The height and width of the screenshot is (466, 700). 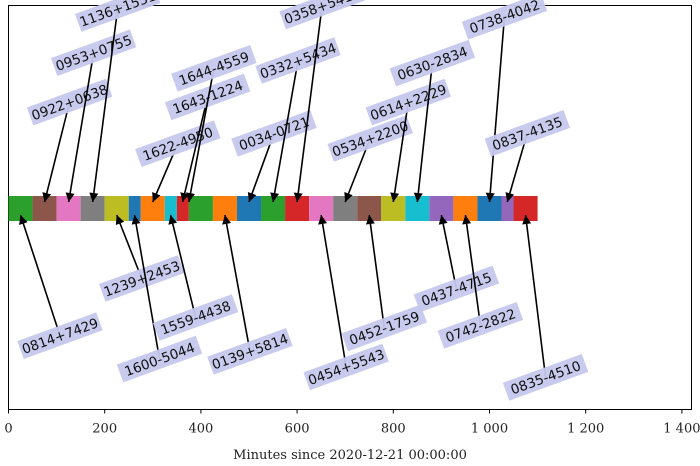 I want to click on annotation-label: 0332+5434, so click(x=298, y=60).